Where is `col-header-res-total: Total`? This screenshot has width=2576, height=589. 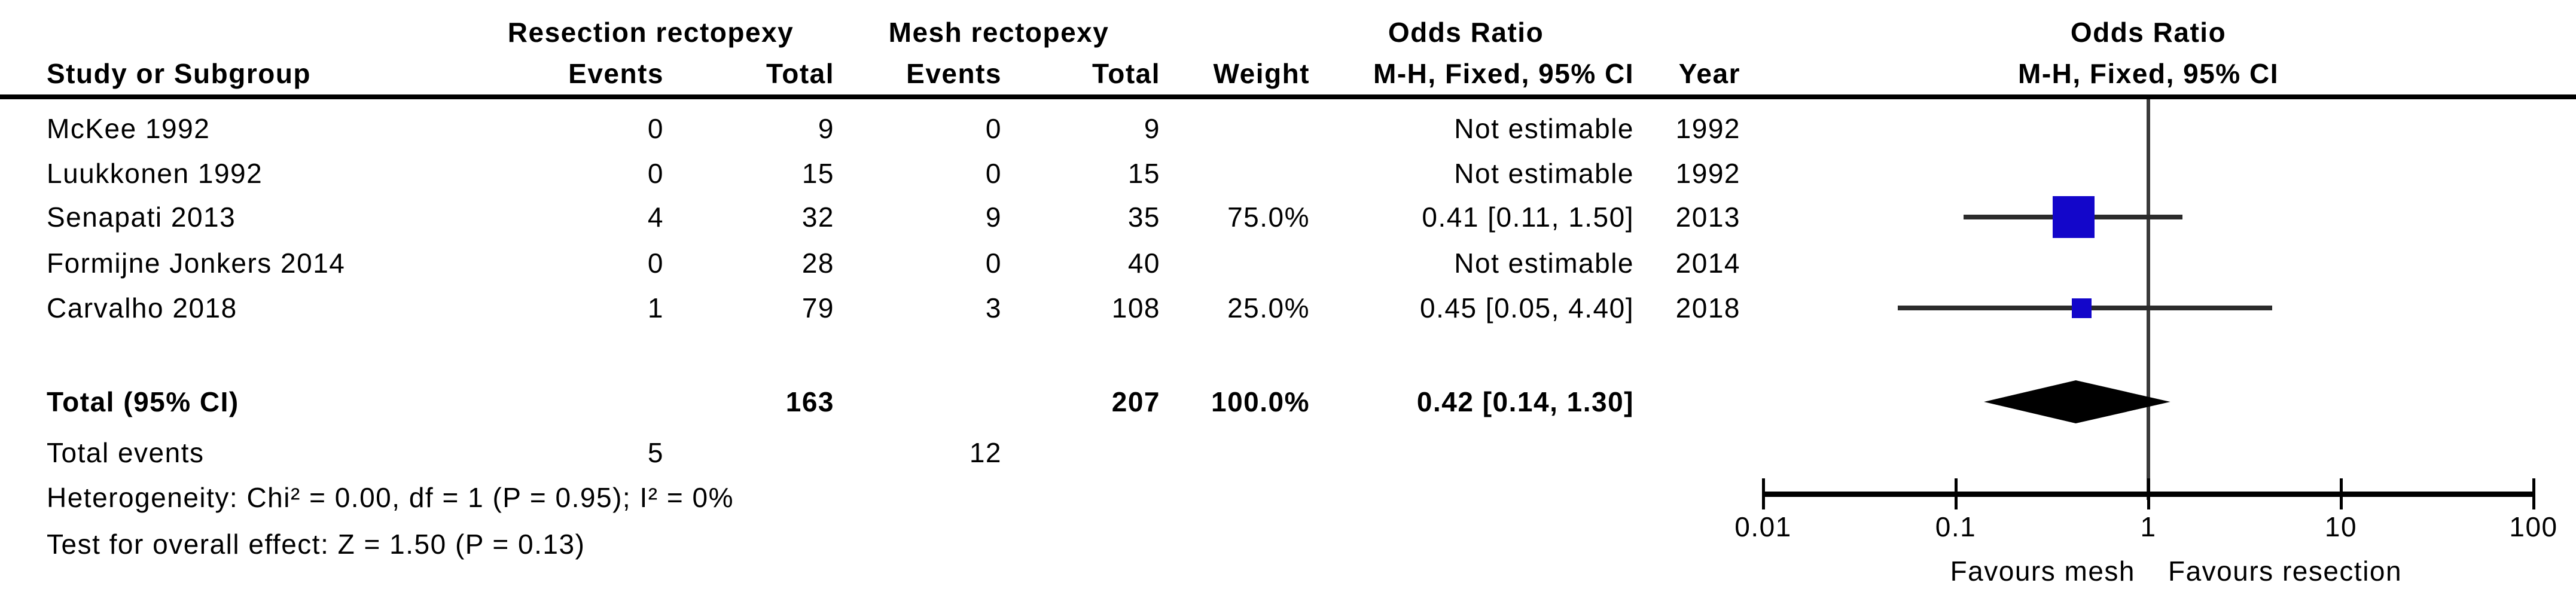
col-header-res-total: Total is located at coordinates (800, 73).